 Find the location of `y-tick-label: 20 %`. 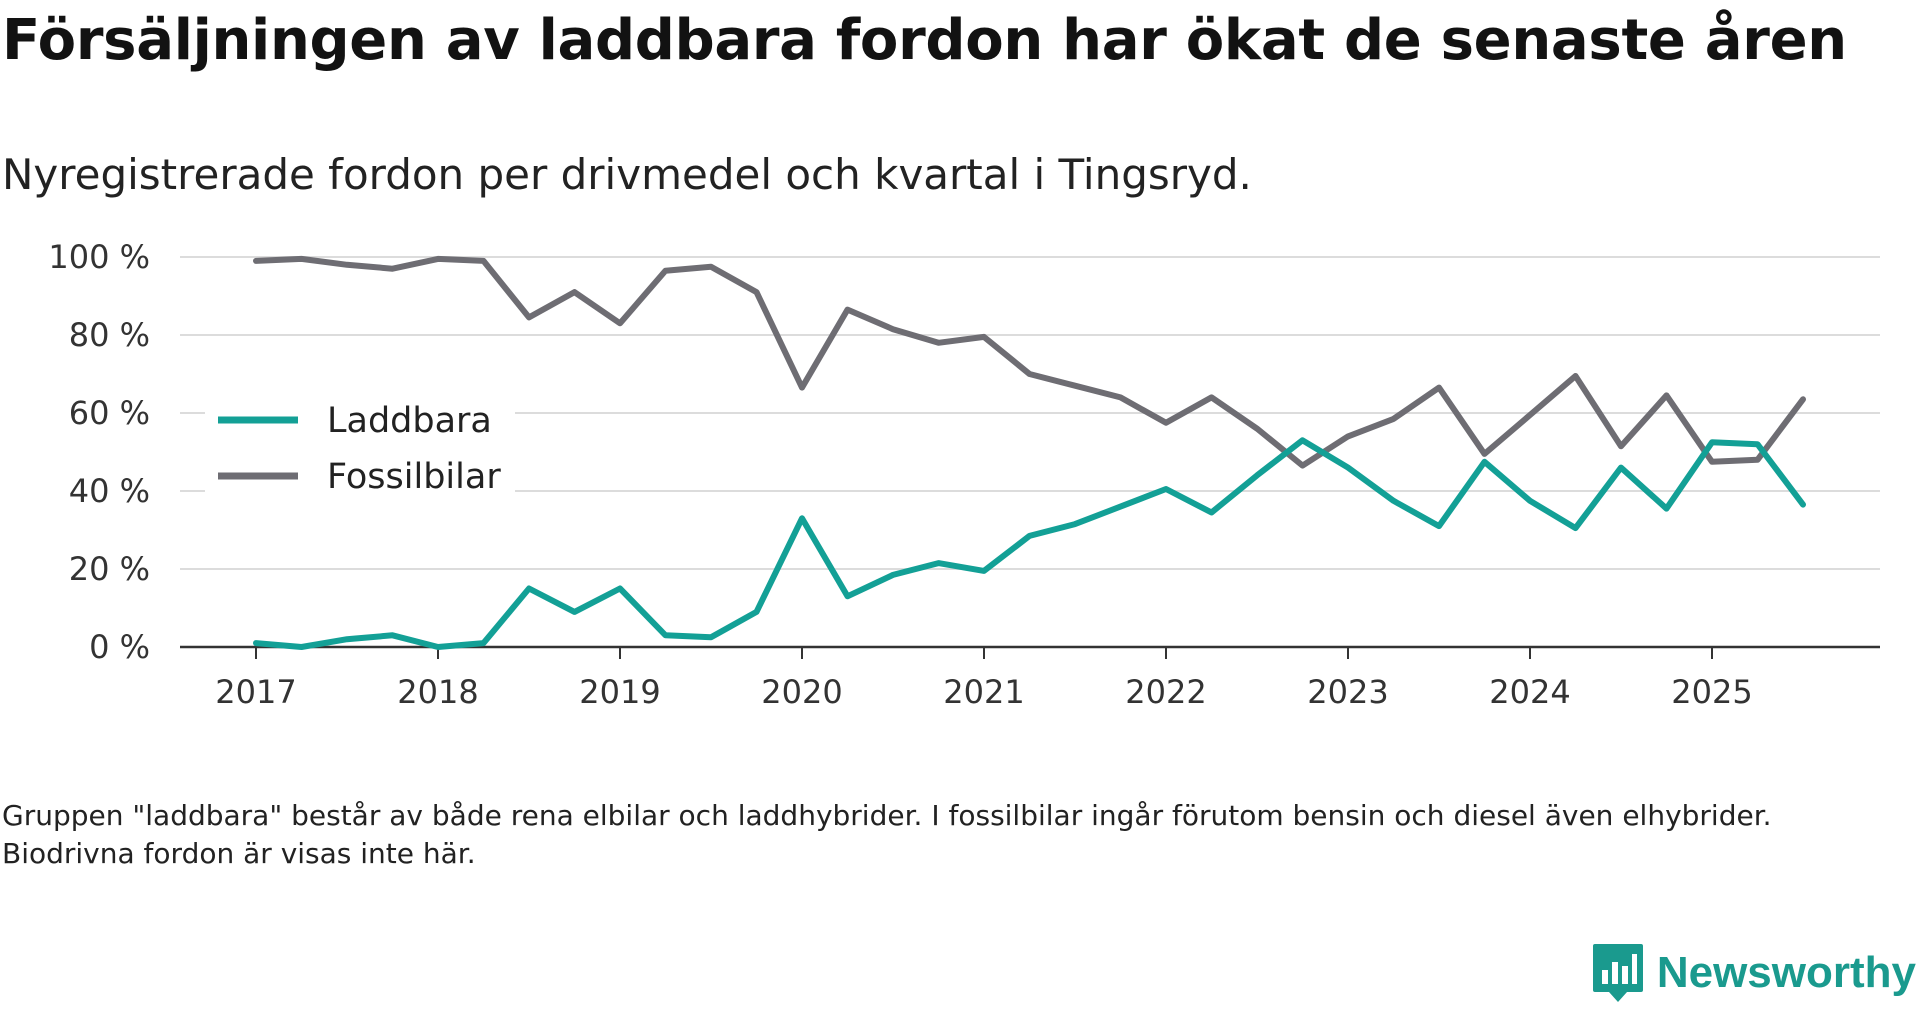

y-tick-label: 20 % is located at coordinates (109, 569).